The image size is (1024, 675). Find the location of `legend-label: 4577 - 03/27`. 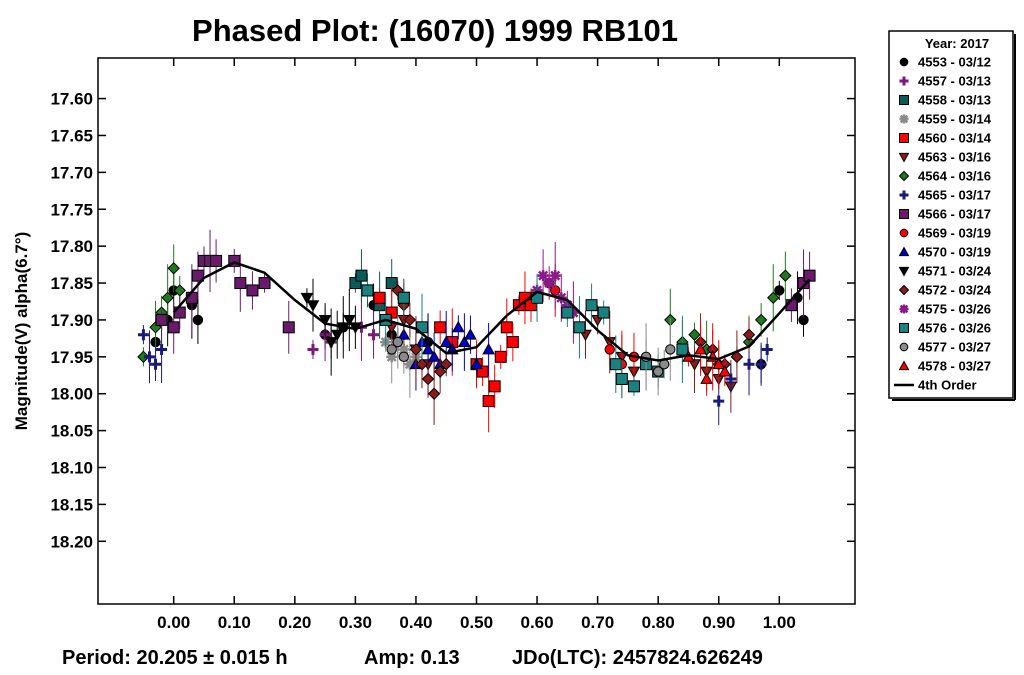

legend-label: 4577 - 03/27 is located at coordinates (954, 347).